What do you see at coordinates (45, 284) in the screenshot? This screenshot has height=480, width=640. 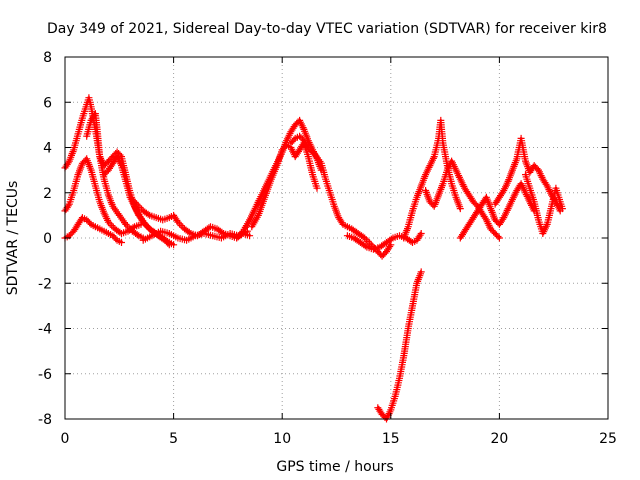 I see `y-tick-label: -2` at bounding box center [45, 284].